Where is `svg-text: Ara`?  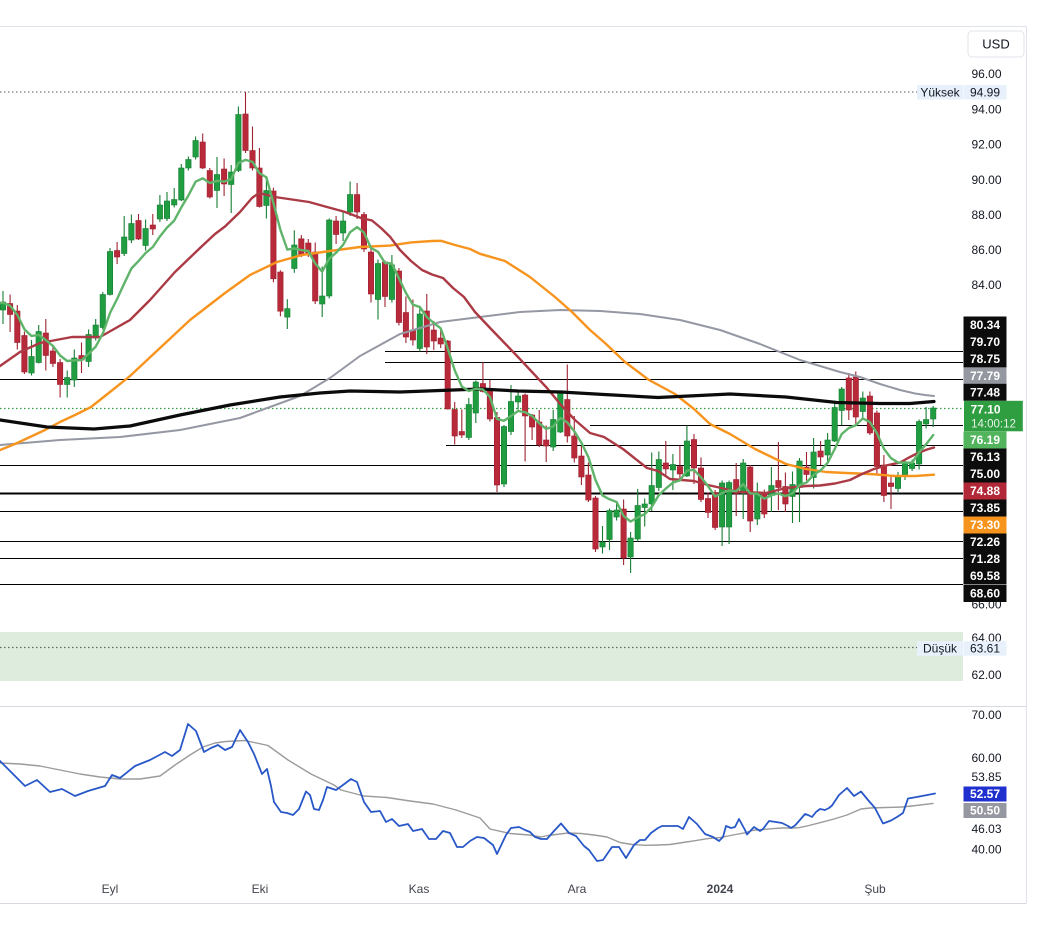
svg-text: Ara is located at coordinates (577, 889).